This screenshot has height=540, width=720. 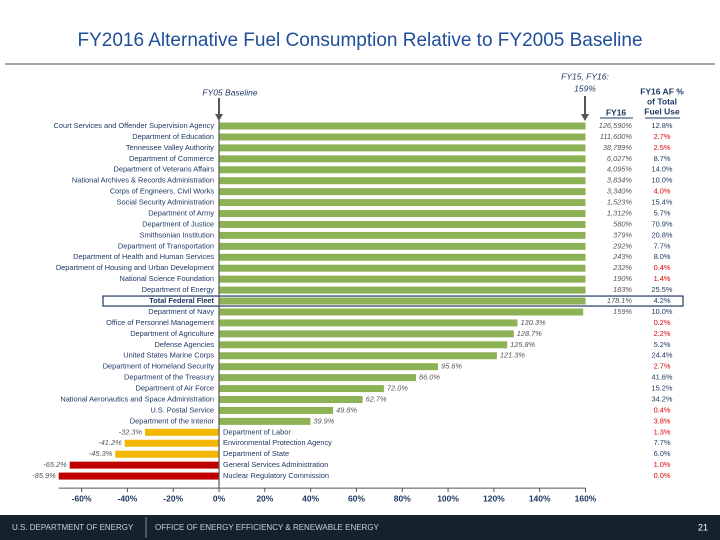 What do you see at coordinates (662, 91) in the screenshot?
I see `column-header: FY16 AF %` at bounding box center [662, 91].